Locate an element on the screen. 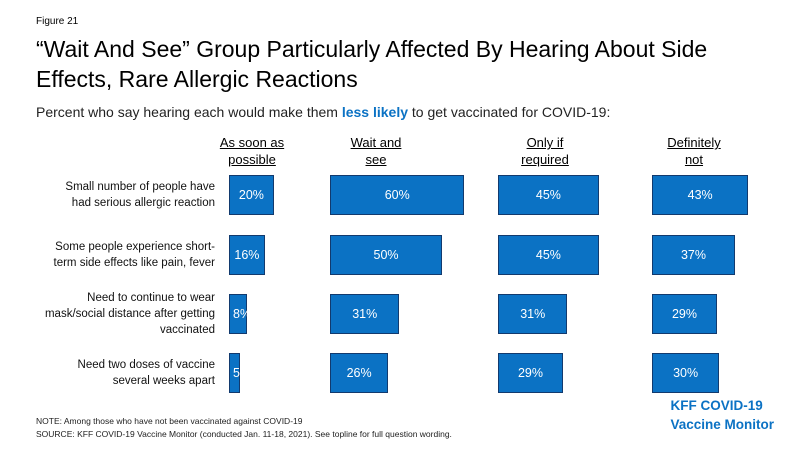 This screenshot has height=450, width=800. subtitle-after: to get vaccinated for COVID-19: is located at coordinates (509, 112).